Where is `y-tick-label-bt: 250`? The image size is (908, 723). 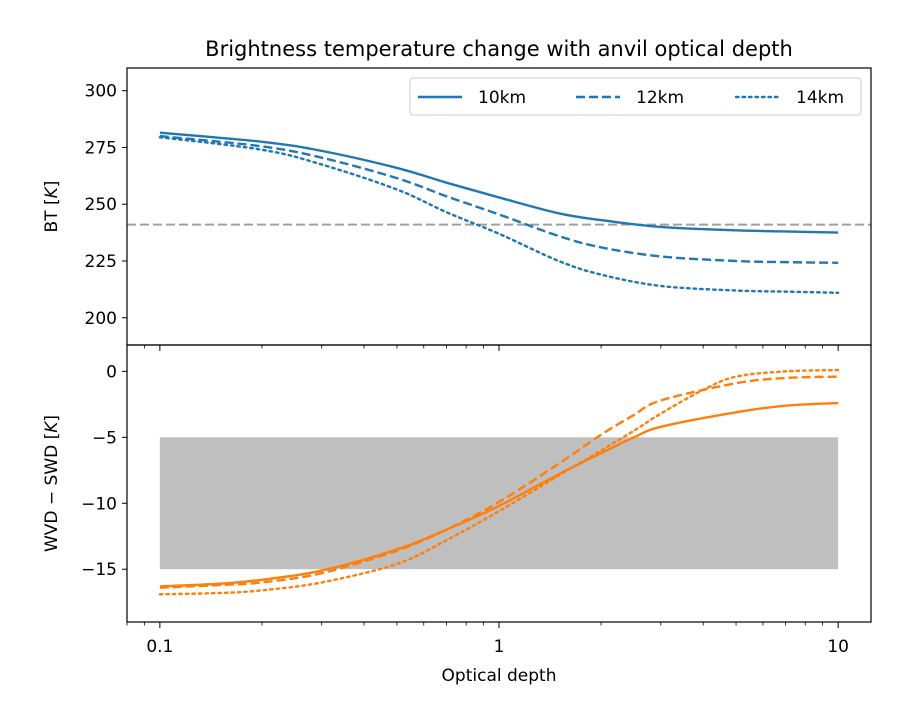
y-tick-label-bt: 250 is located at coordinates (101, 205).